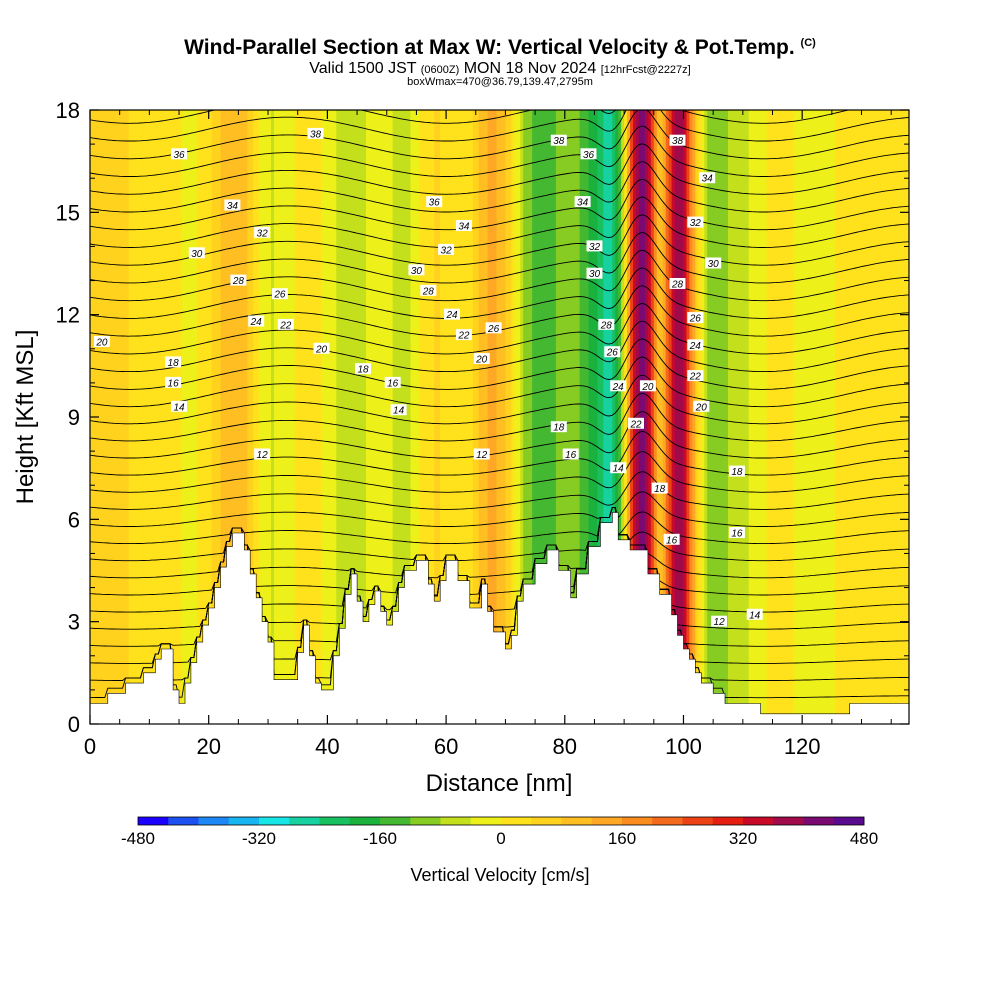 The width and height of the screenshot is (1000, 1000). I want to click on isentrope-label-text: 16, so click(737, 534).